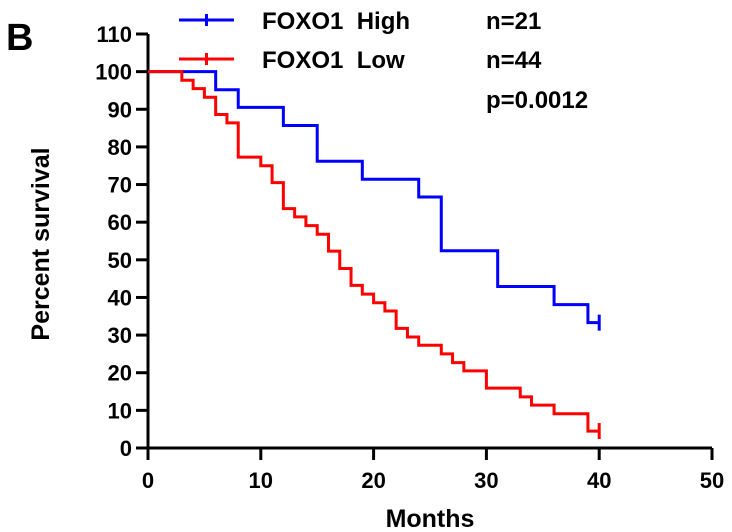 This screenshot has height=532, width=732. What do you see at coordinates (537, 100) in the screenshot?
I see `p-value-annotation: p=0.0012` at bounding box center [537, 100].